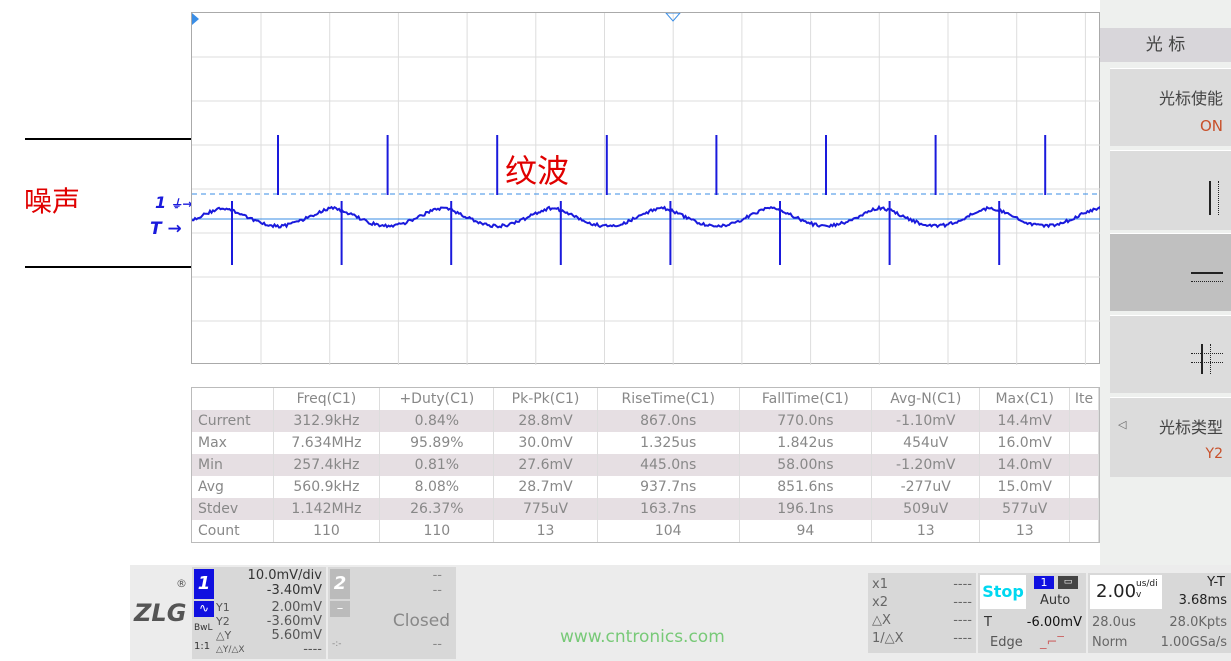 This screenshot has height=661, width=1231. I want to click on x1-value: ----, so click(962, 585).